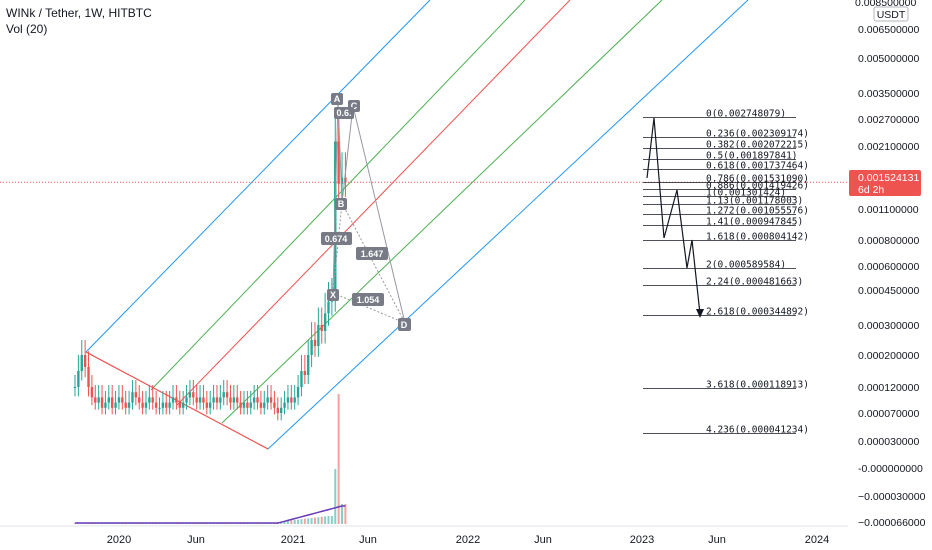 This screenshot has height=550, width=932. What do you see at coordinates (210, 514) in the screenshot?
I see `volume-ma-line` at bounding box center [210, 514].